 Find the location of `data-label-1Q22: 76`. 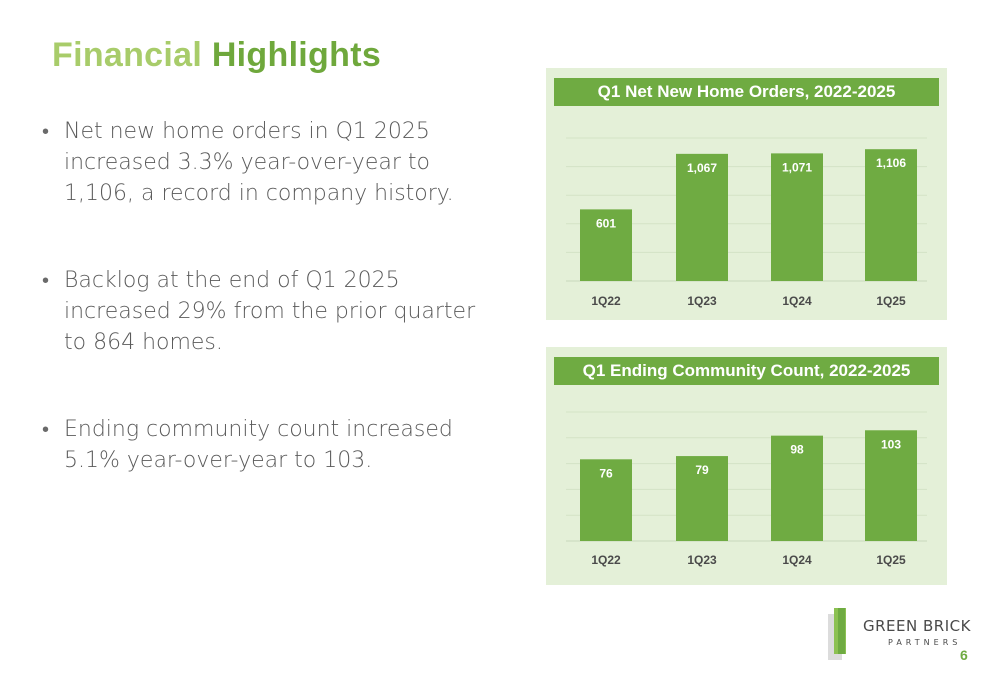

data-label-1Q22: 76 is located at coordinates (606, 473).